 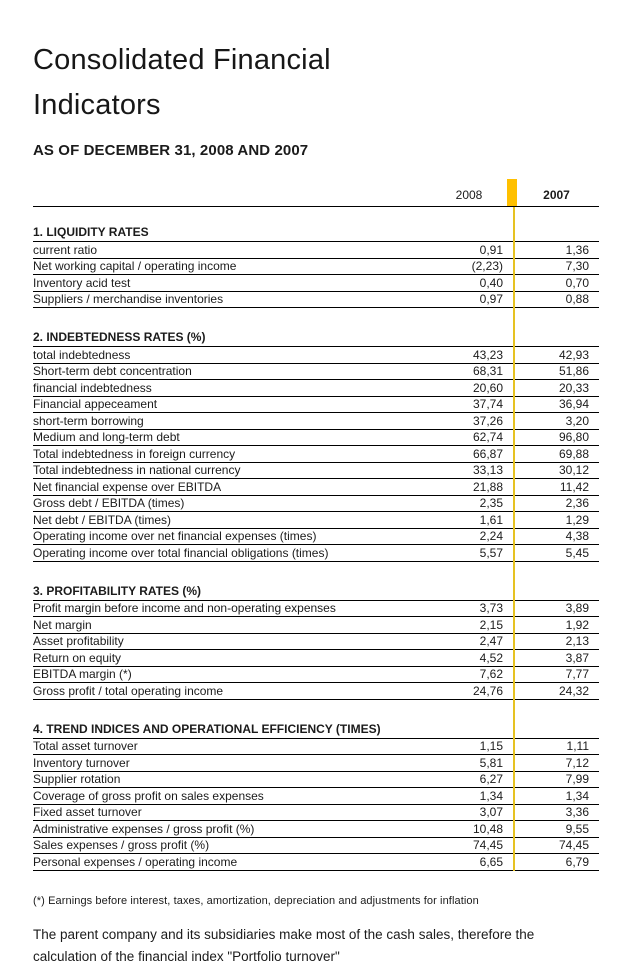 I want to click on row-value-2007: 7,12, so click(x=577, y=762).